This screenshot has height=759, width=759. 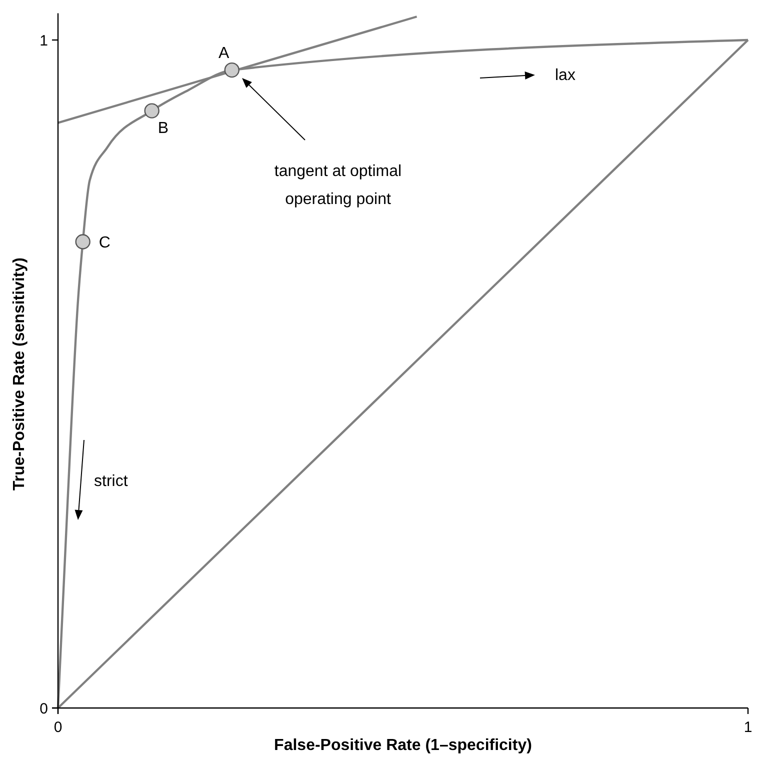 What do you see at coordinates (19, 374) in the screenshot?
I see `y-axis-title: True-Positive Rate (sensitivity)` at bounding box center [19, 374].